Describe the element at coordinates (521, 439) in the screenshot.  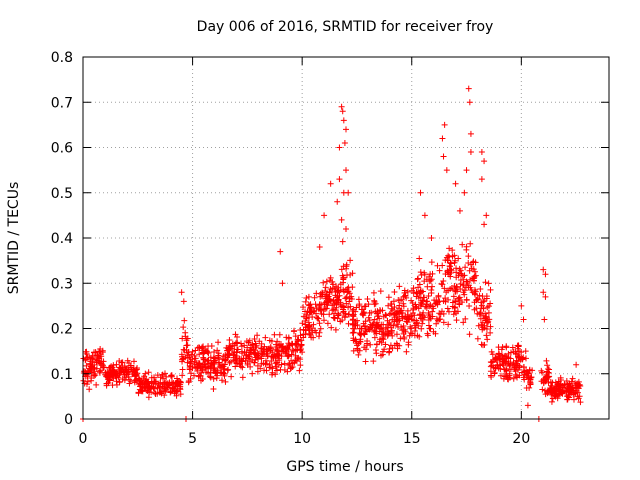
I see `x-tick-label: 20` at that location.